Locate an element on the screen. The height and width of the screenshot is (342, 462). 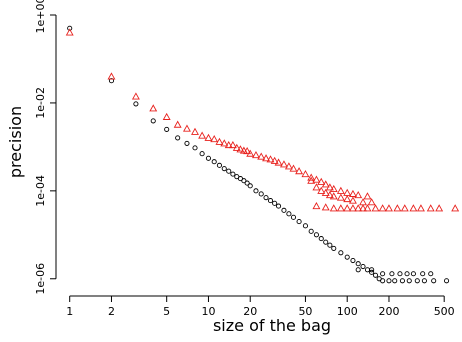
y-tick-label: 1e-06 is located at coordinates (40, 279).